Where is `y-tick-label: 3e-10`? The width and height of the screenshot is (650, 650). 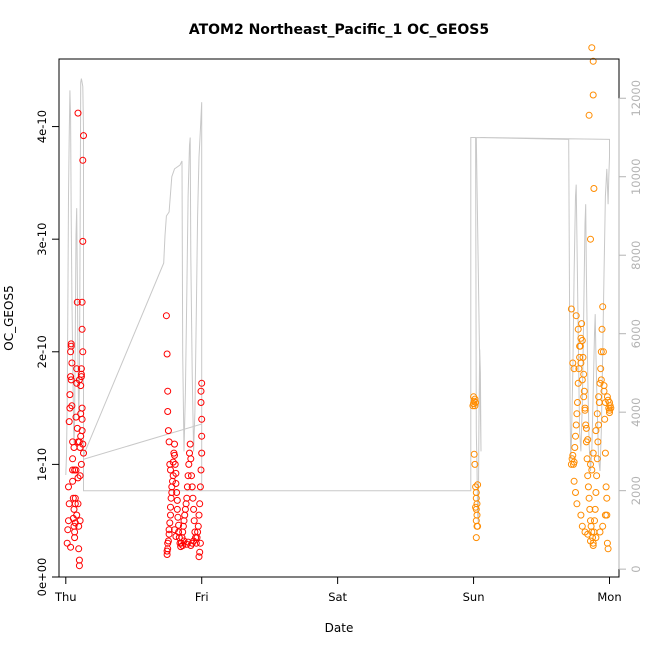
y-tick-label: 3e-10 is located at coordinates (42, 239).